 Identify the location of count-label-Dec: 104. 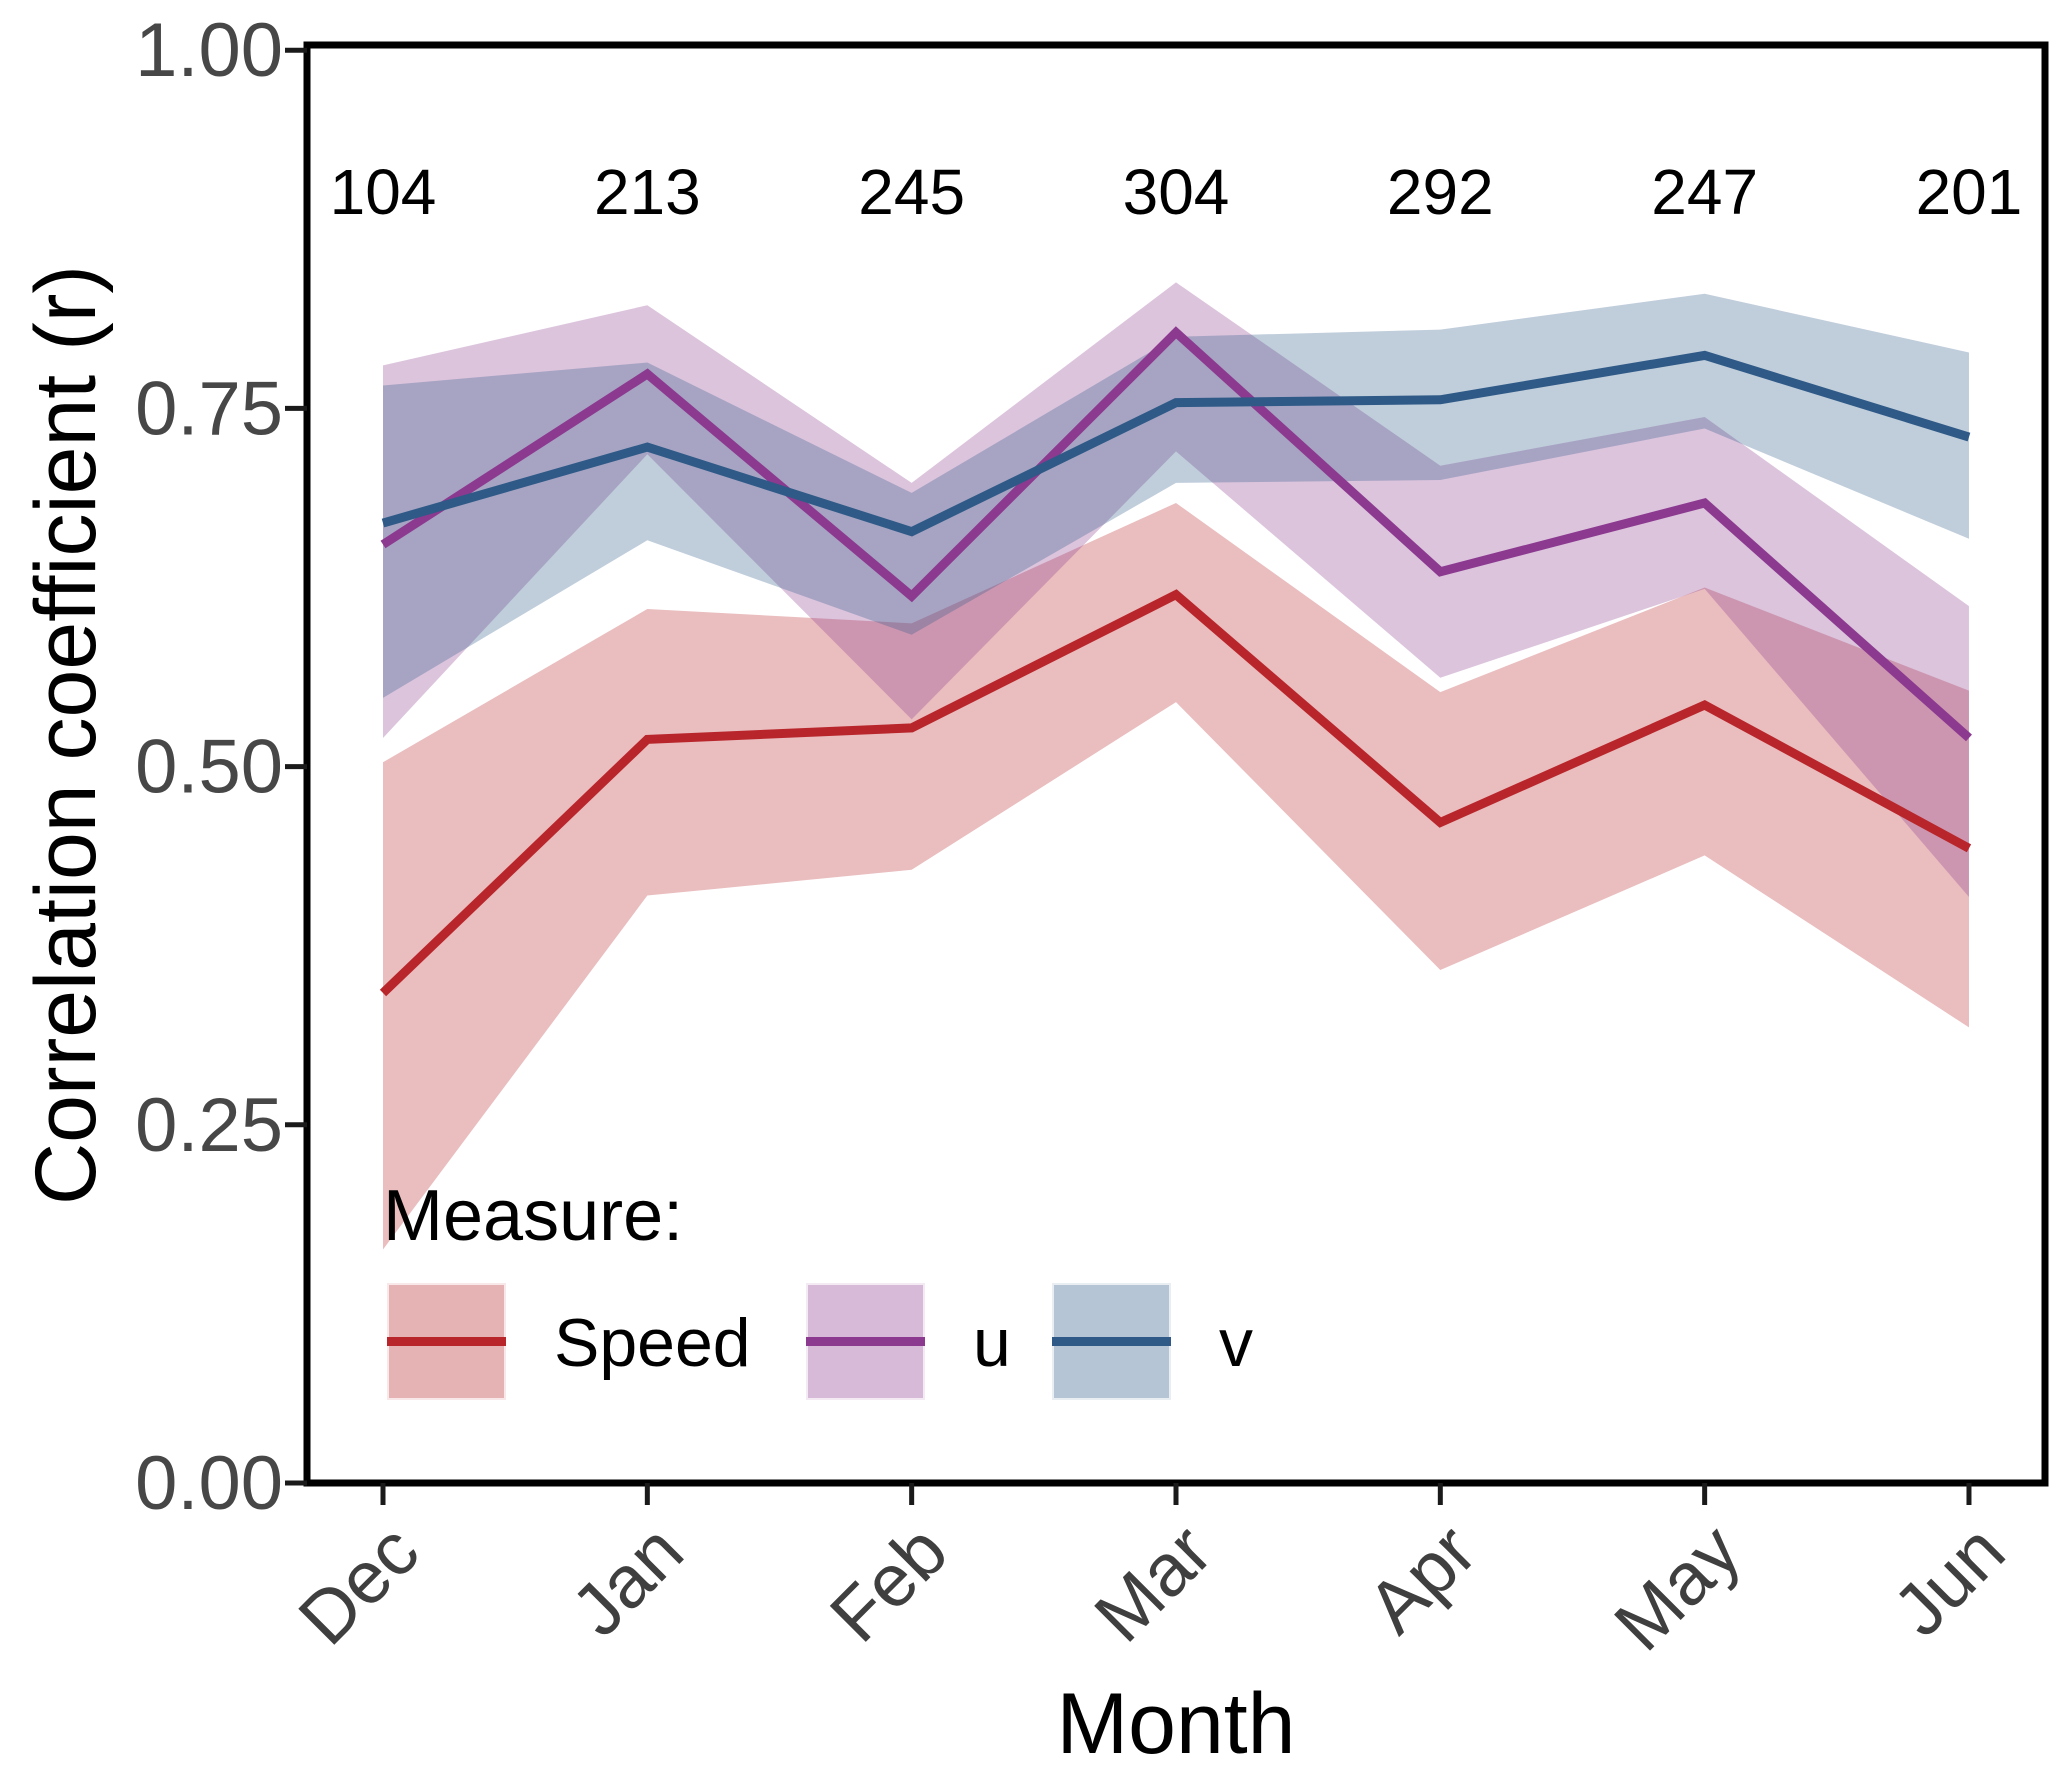
(383, 192).